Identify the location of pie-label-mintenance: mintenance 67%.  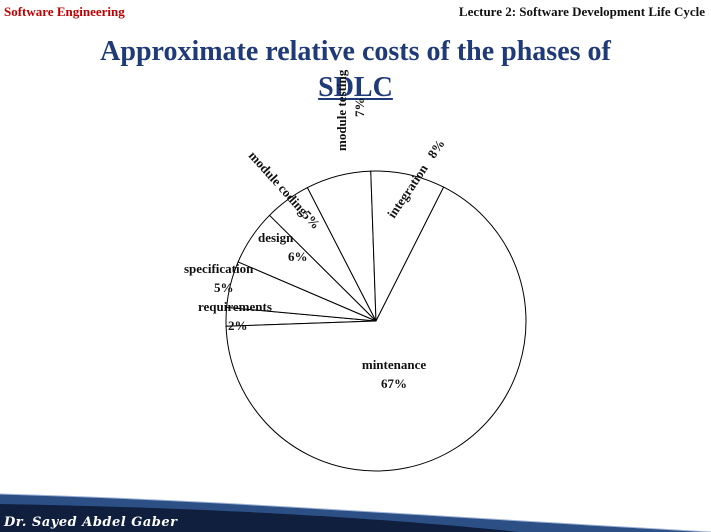
(394, 374).